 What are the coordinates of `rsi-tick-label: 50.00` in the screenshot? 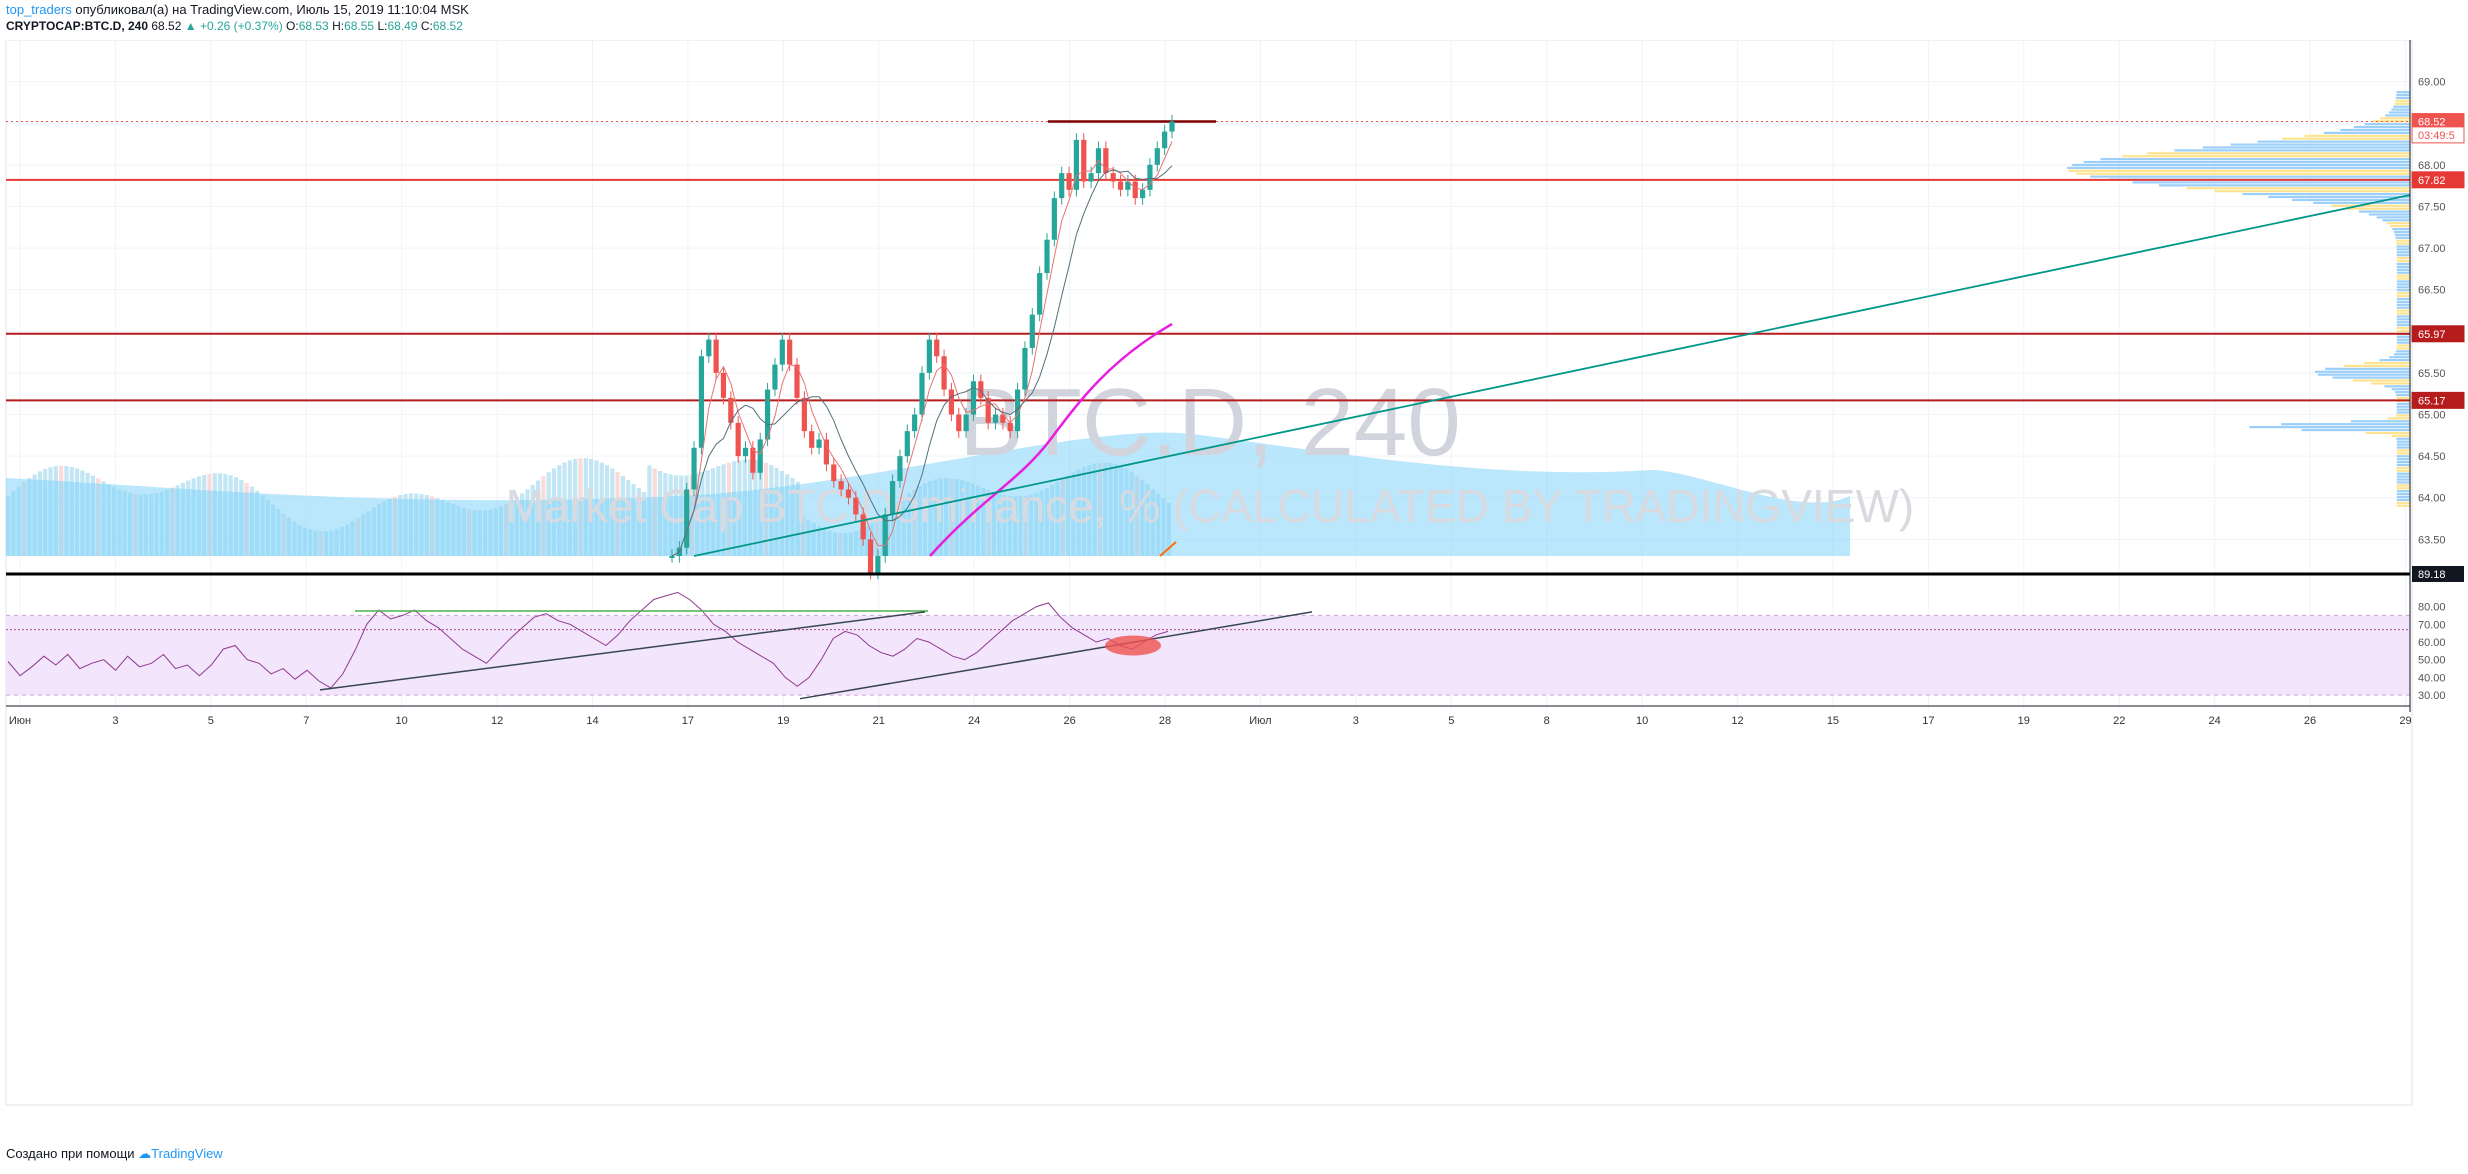 It's located at (2432, 661).